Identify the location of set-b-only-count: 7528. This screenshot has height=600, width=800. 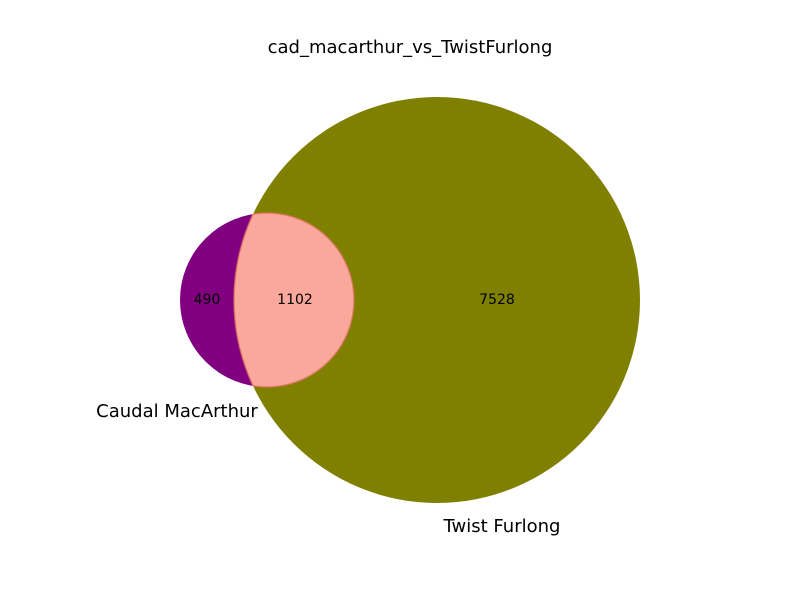
(497, 300).